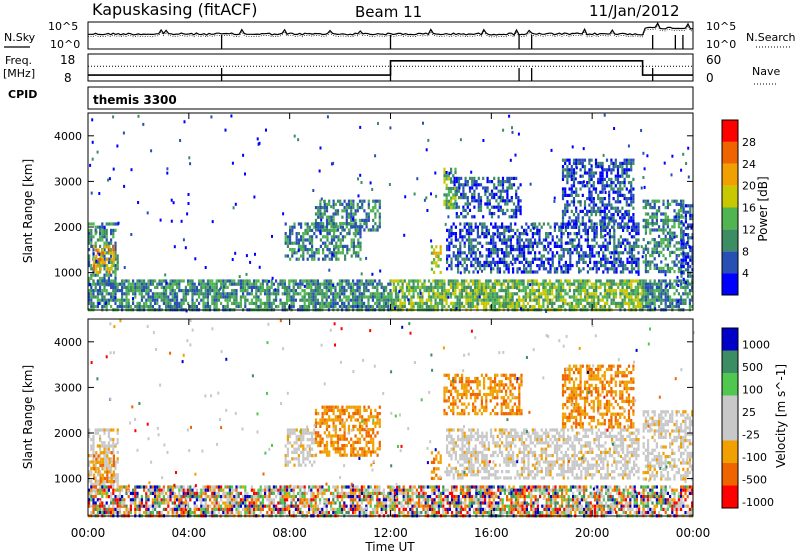  Describe the element at coordinates (752, 367) in the screenshot. I see `velocity-colorbar-tick: 500` at that location.